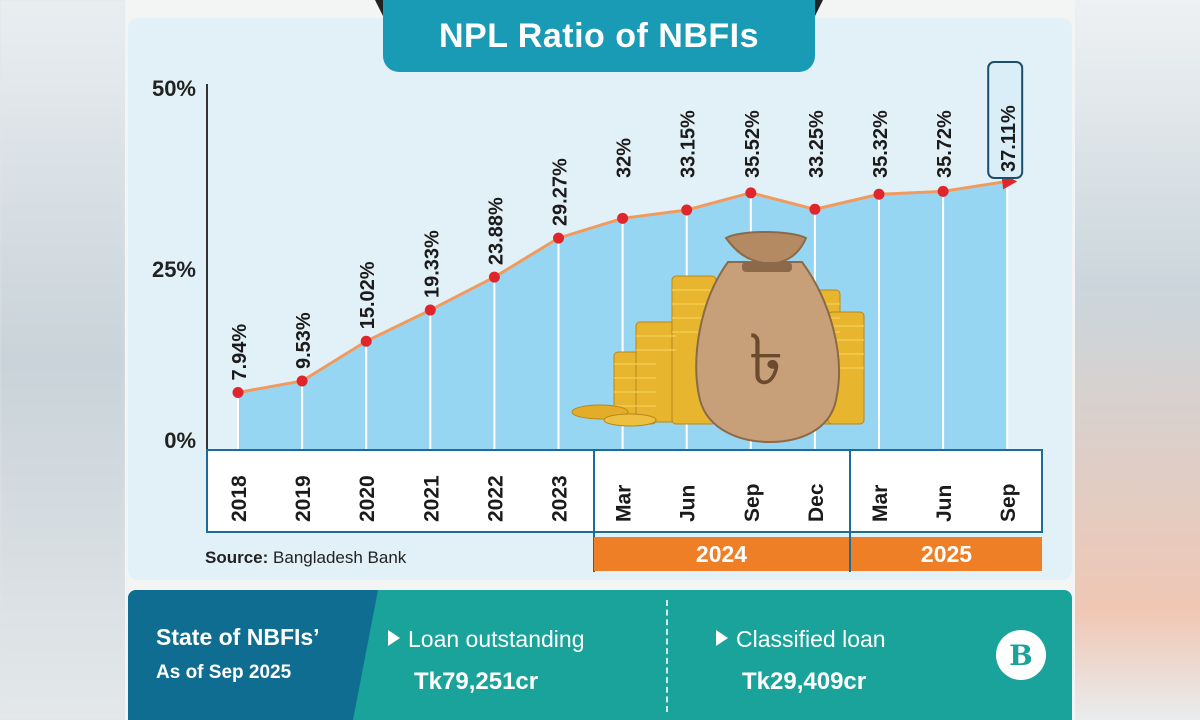  I want to click on footer-subtitle: As of Sep 2025, so click(224, 672).